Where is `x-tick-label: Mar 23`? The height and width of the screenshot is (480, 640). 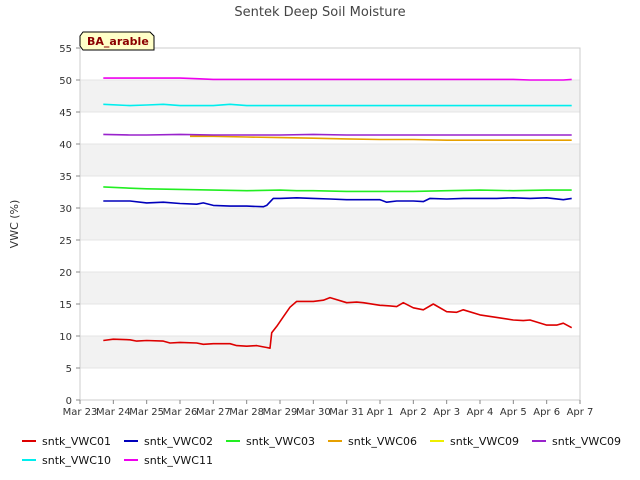 x-tick-label: Mar 23 is located at coordinates (80, 412).